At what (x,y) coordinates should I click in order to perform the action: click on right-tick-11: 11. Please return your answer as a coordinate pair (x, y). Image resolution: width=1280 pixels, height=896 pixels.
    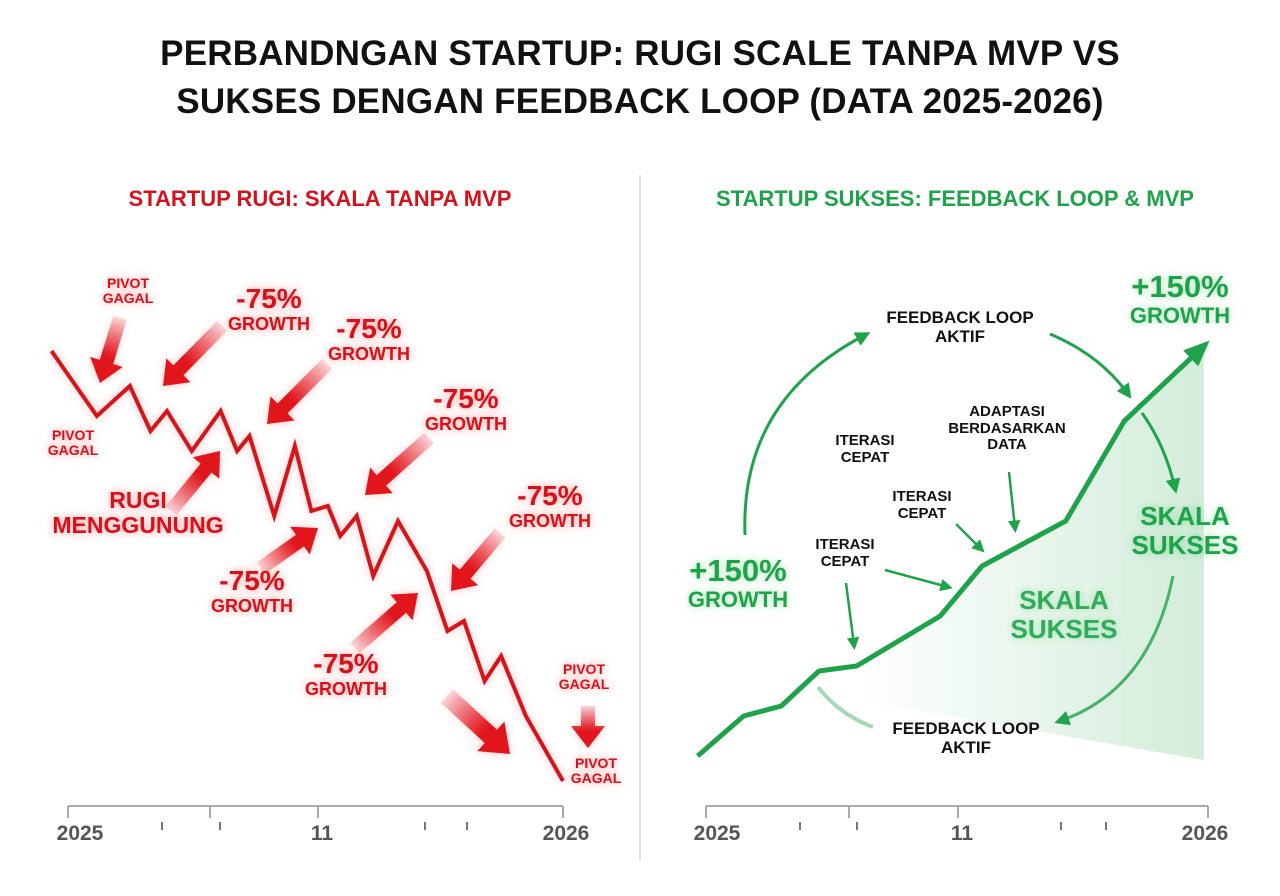
    Looking at the image, I should click on (962, 833).